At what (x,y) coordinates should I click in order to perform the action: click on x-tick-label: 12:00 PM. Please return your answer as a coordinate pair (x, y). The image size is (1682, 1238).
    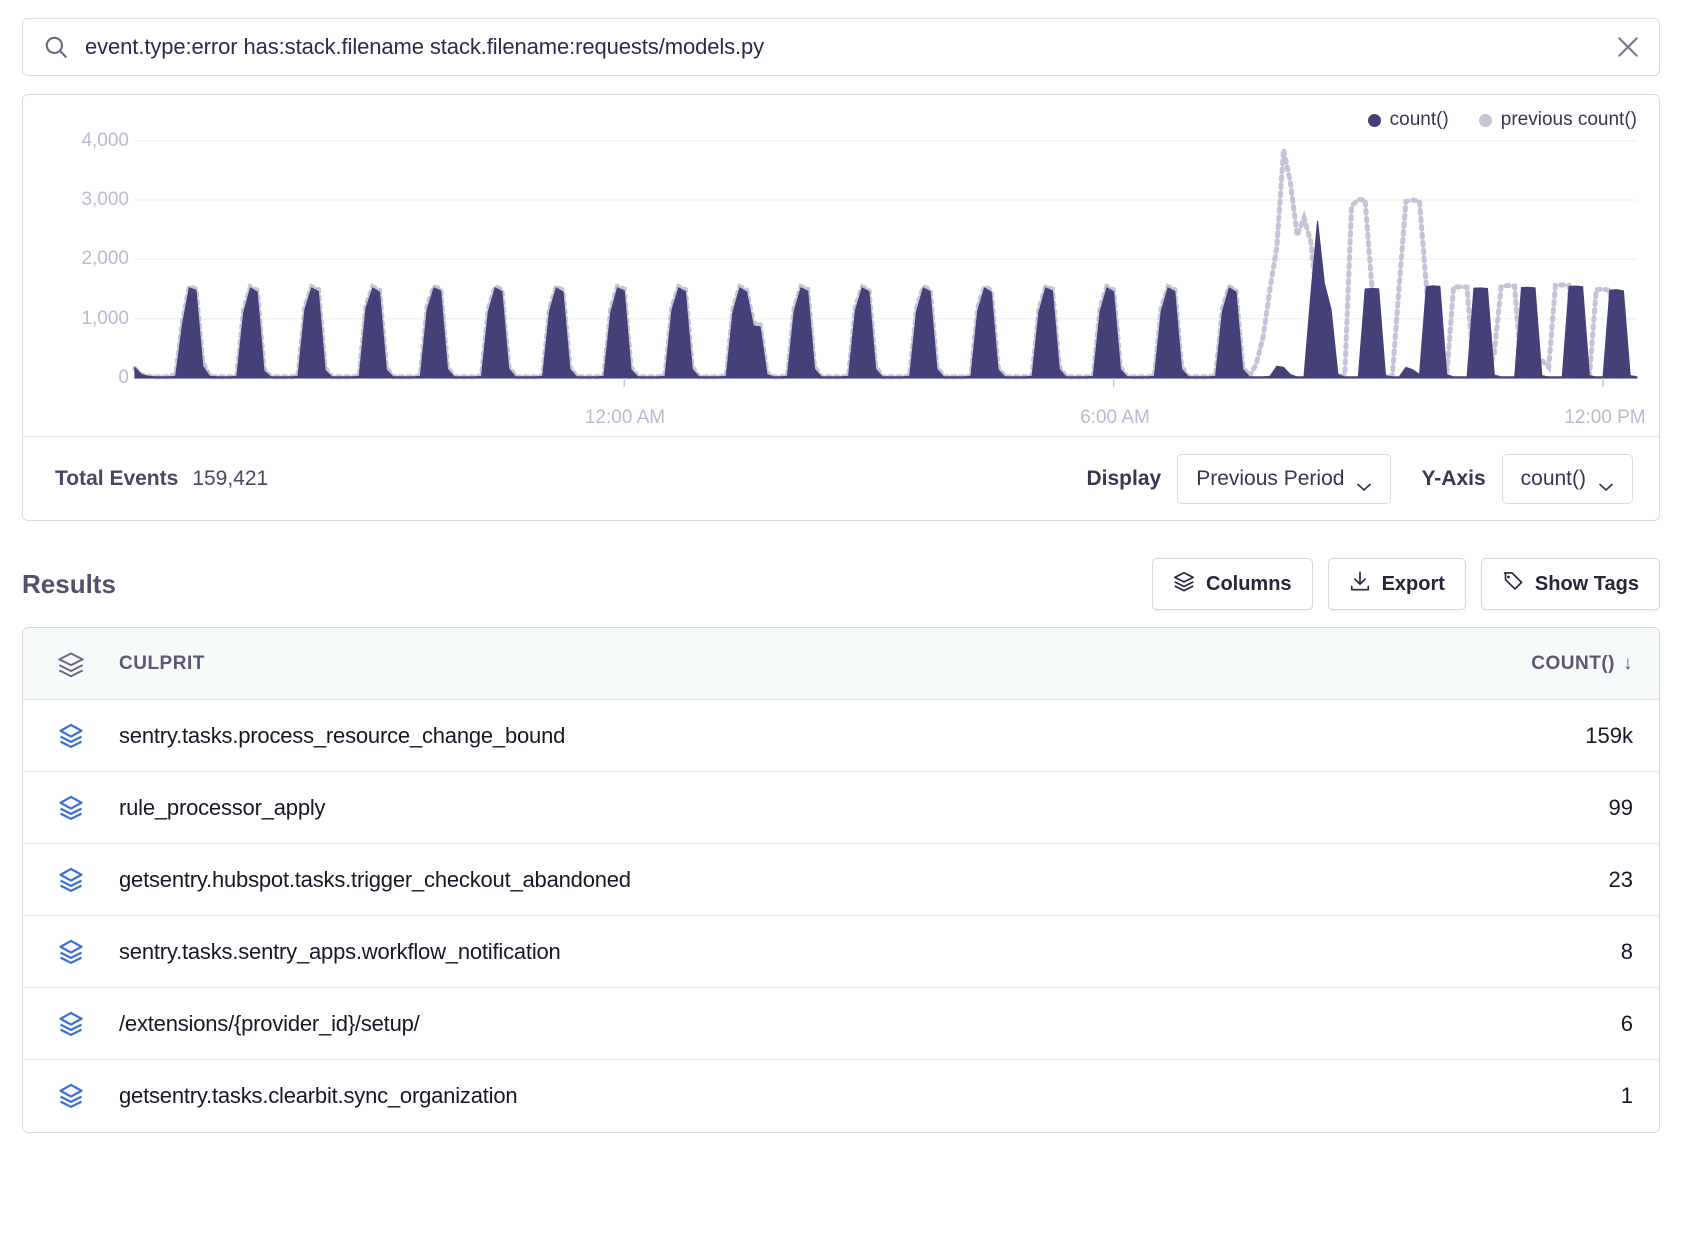
    Looking at the image, I should click on (1605, 417).